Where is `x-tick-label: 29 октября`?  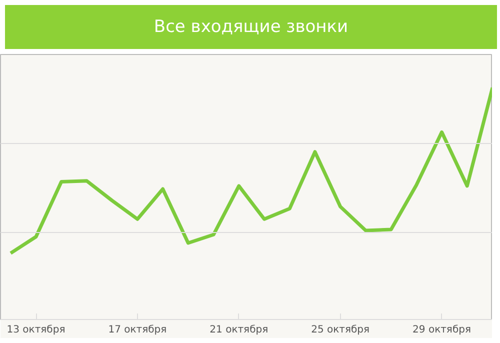
x-tick-label: 29 октября is located at coordinates (441, 330).